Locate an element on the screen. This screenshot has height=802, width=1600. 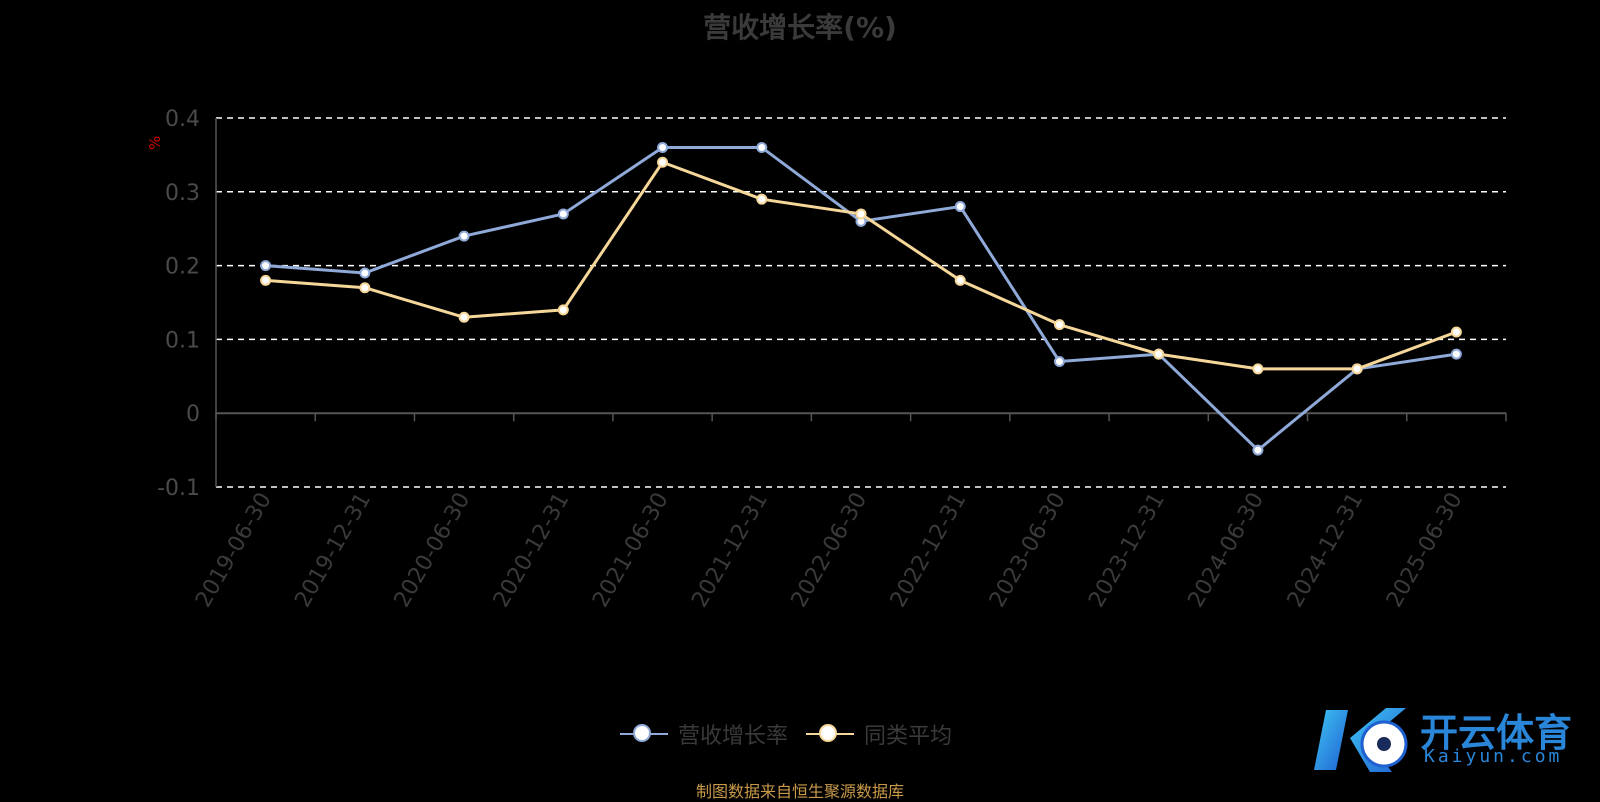
x-tick-label: 2022-12-31 is located at coordinates (929, 549).